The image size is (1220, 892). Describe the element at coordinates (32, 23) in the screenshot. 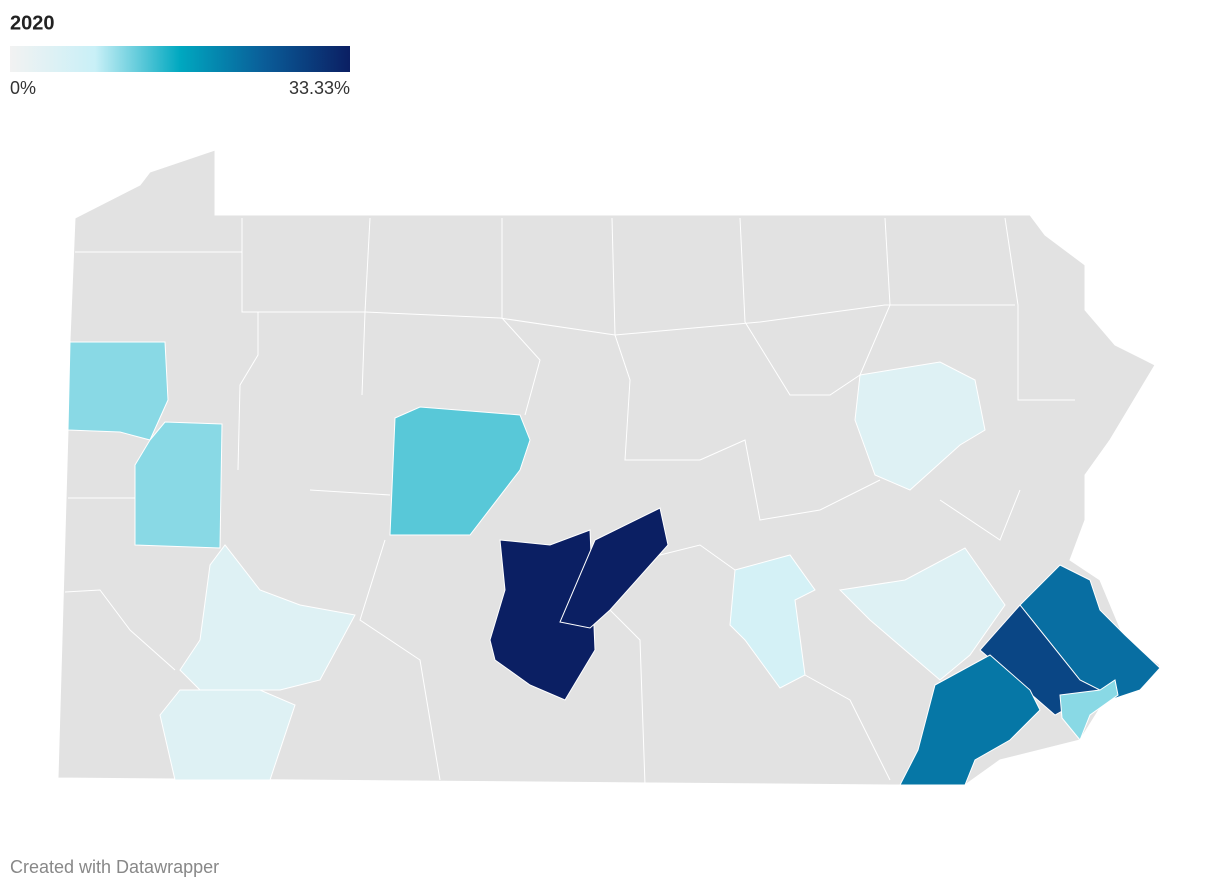

I see `legend-title: 2020` at that location.